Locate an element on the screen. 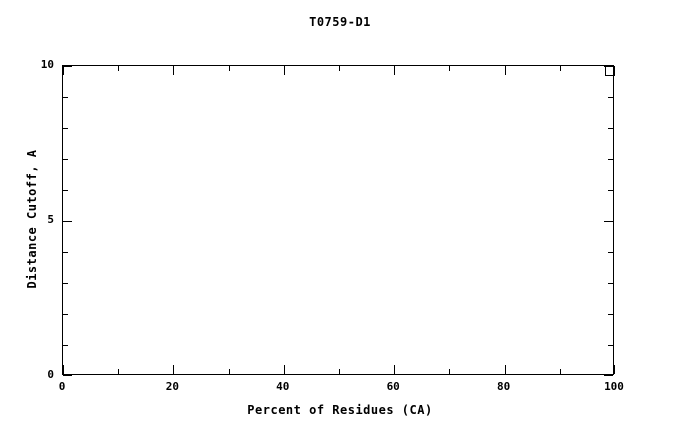 The image size is (680, 440). x-axis-tick-label: 0 is located at coordinates (62, 386).